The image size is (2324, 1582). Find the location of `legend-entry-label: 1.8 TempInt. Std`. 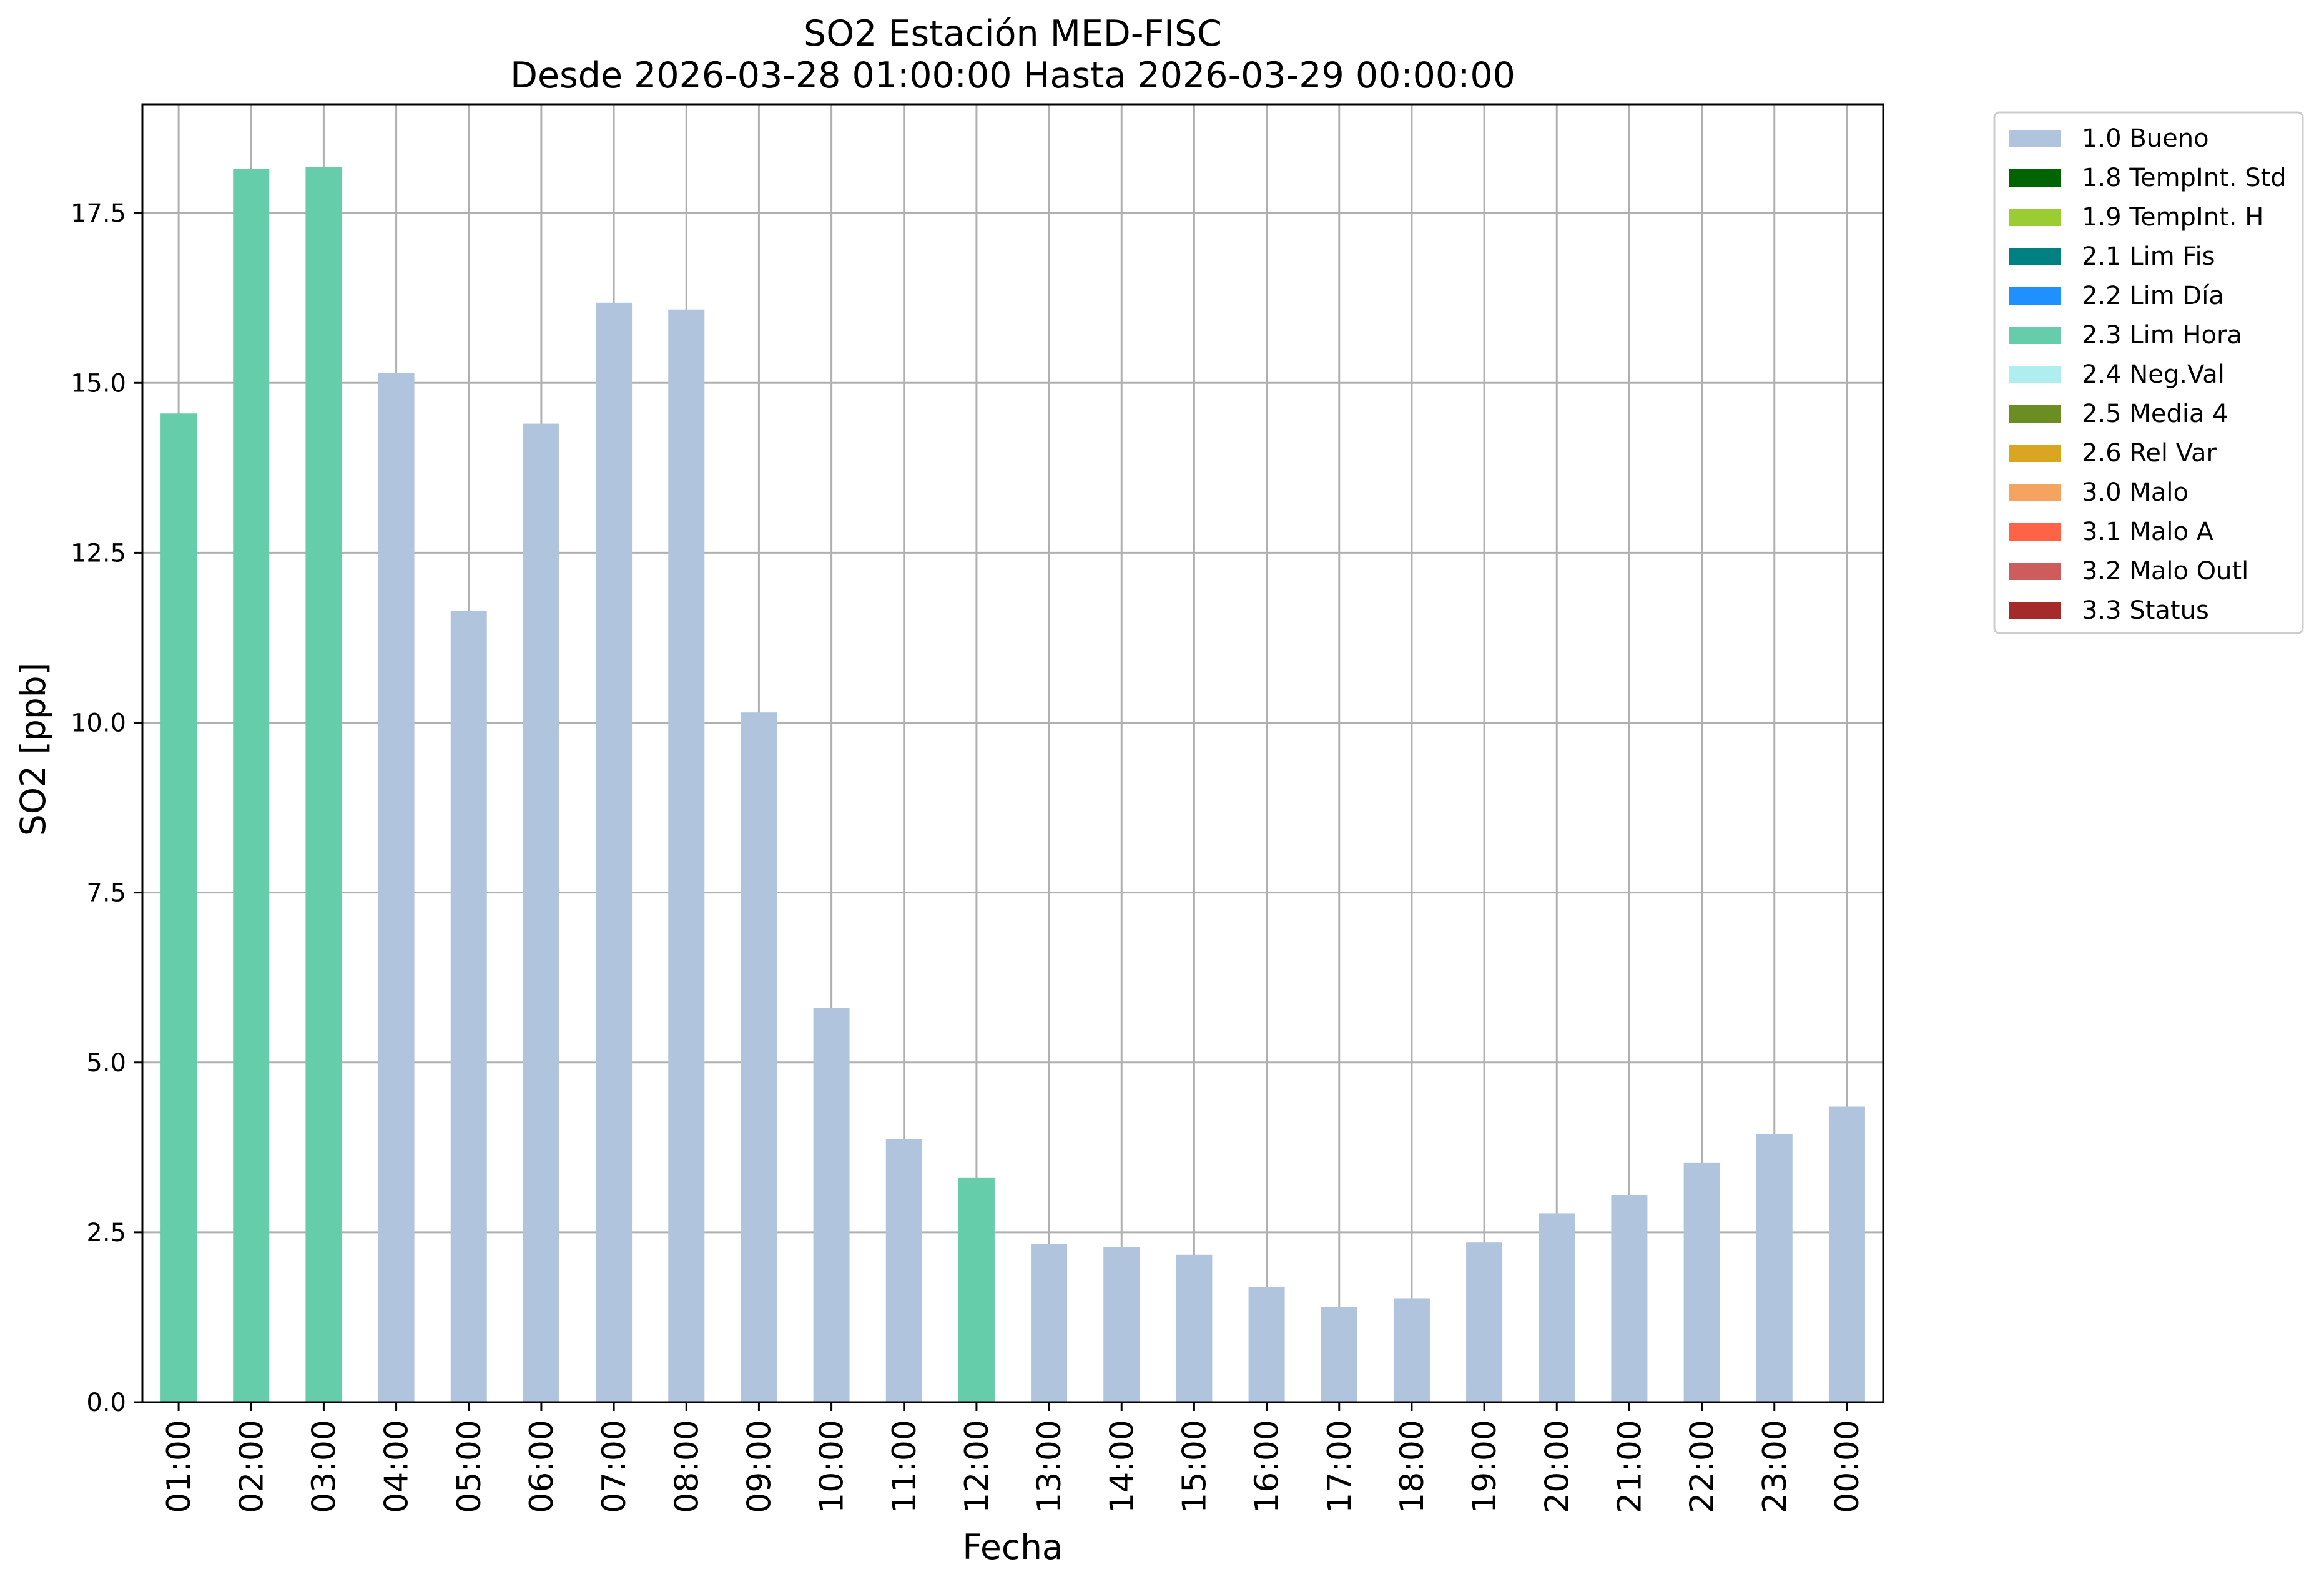

legend-entry-label: 1.8 TempInt. Std is located at coordinates (2184, 178).